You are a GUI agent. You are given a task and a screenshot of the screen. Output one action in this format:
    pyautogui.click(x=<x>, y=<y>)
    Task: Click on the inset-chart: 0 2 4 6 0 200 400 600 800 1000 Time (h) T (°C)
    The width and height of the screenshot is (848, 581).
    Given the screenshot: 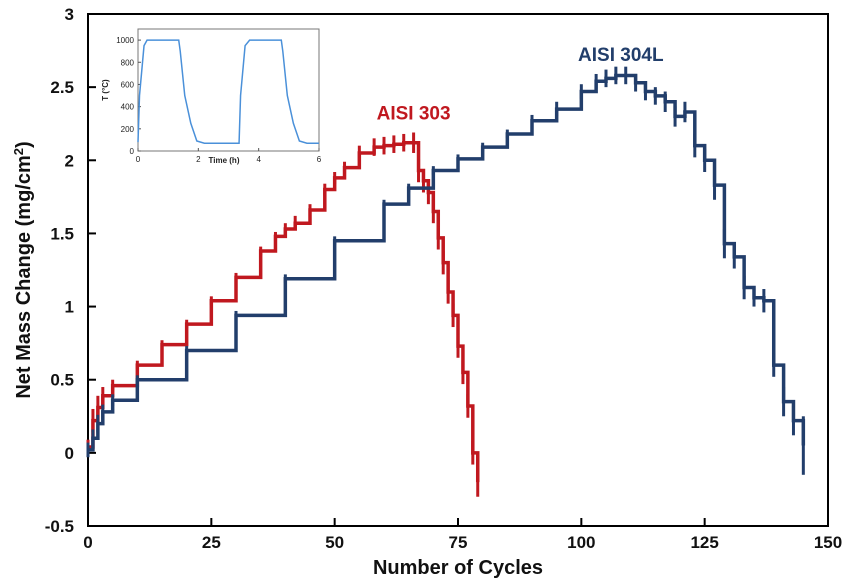 What is the action you would take?
    pyautogui.click(x=211, y=96)
    